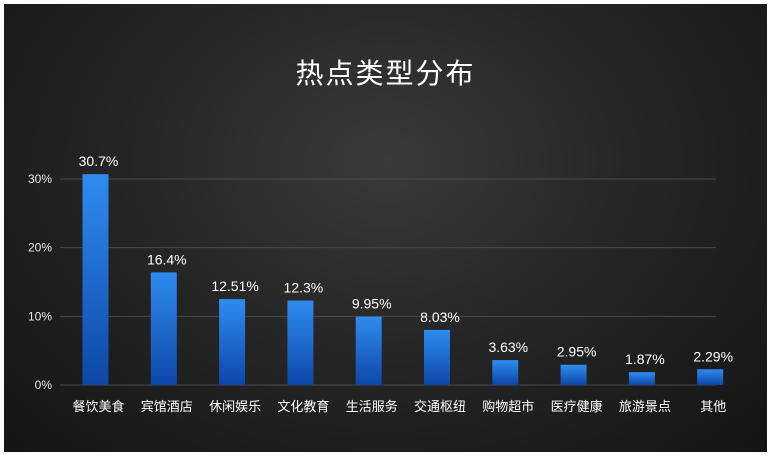  Describe the element at coordinates (235, 407) in the screenshot. I see `category-label: 休闲娱乐` at that location.